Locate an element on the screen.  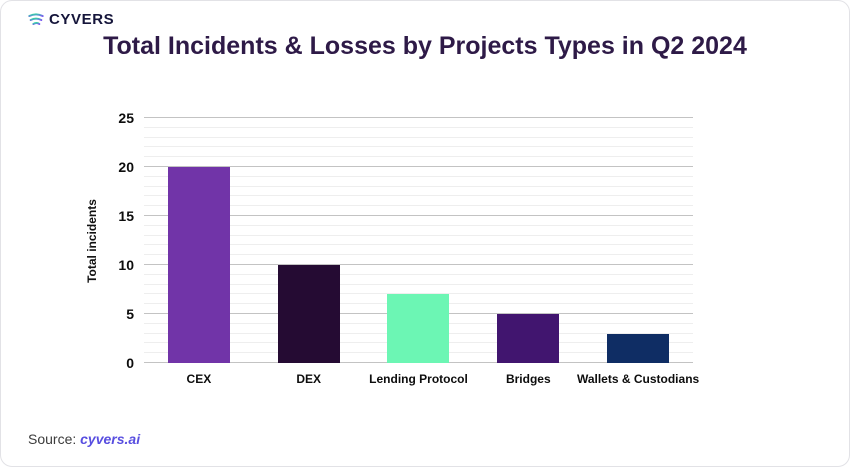
cyvers-logo: CYVERS is located at coordinates (71, 19).